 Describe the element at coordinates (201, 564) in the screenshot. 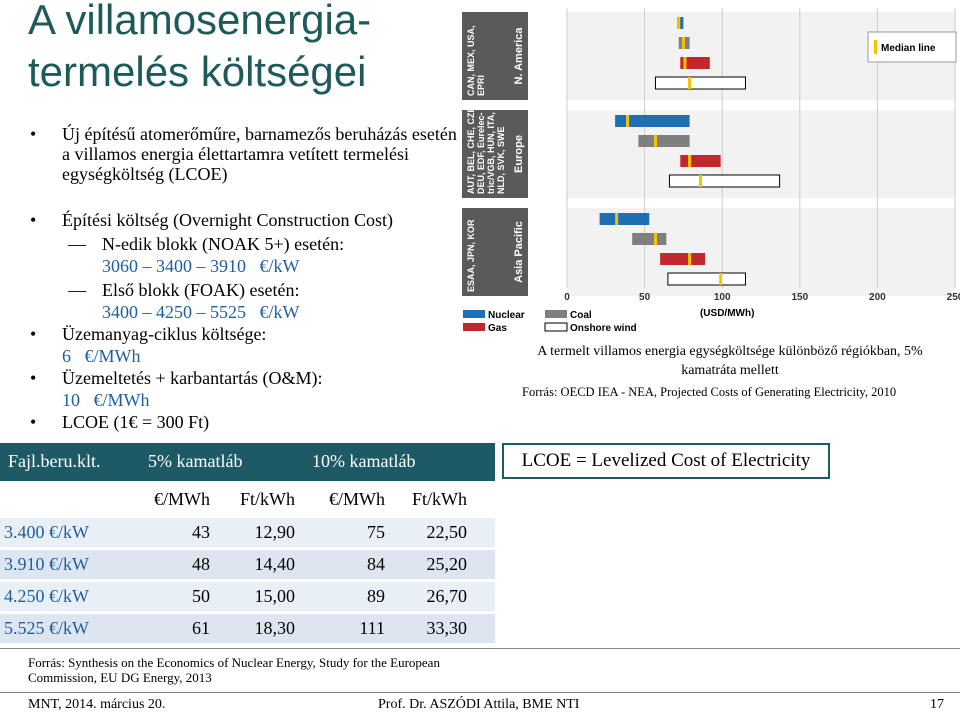

I see `table-cell: 48` at that location.